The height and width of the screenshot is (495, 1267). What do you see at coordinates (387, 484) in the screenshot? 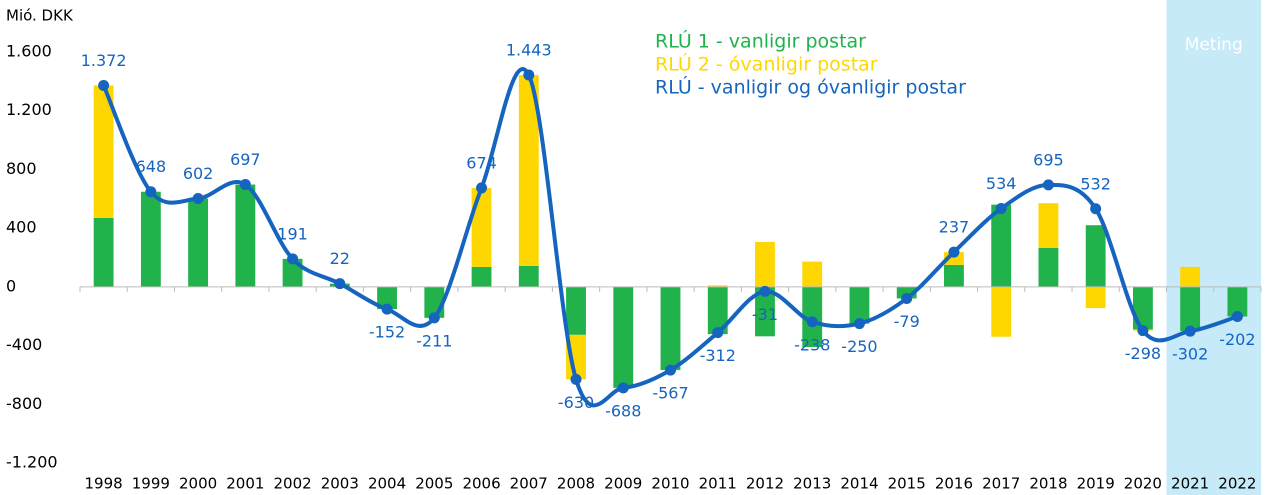
I see `x-tick-label: 2004` at bounding box center [387, 484].